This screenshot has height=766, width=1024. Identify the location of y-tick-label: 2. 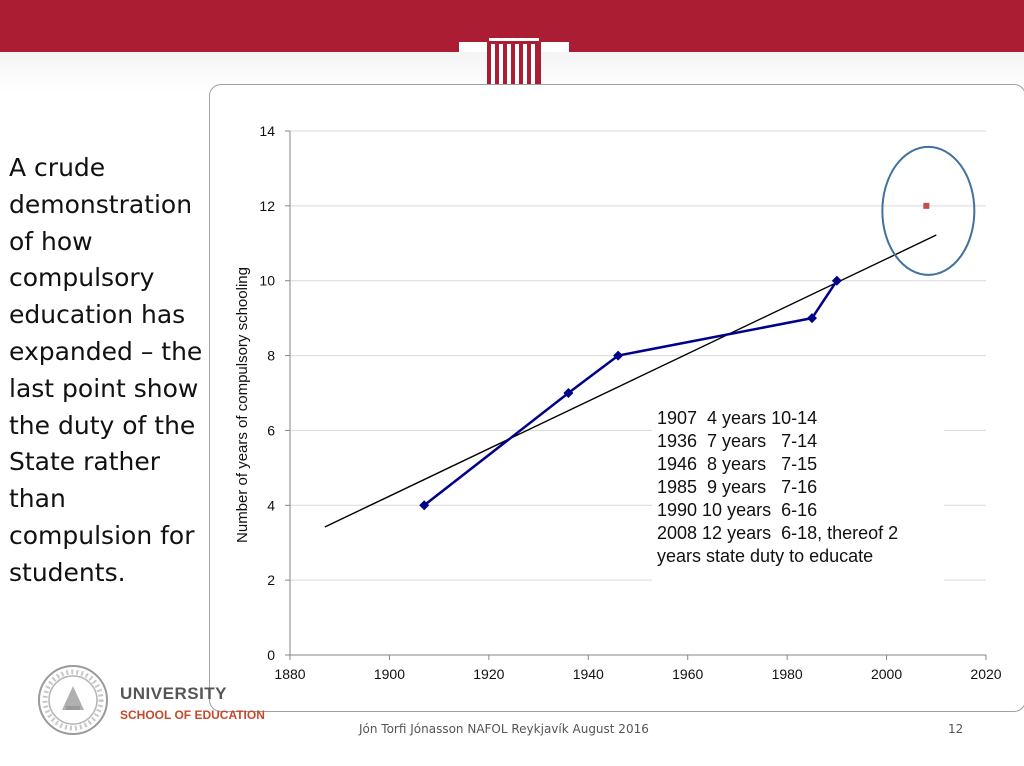
(271, 580).